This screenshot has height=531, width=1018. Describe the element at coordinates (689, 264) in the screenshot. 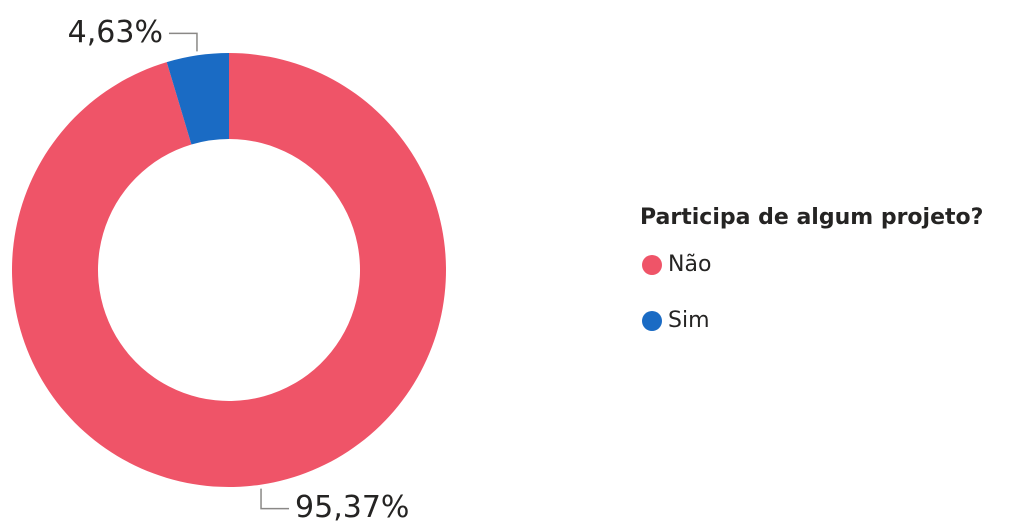

I see `legend-label: Não` at that location.